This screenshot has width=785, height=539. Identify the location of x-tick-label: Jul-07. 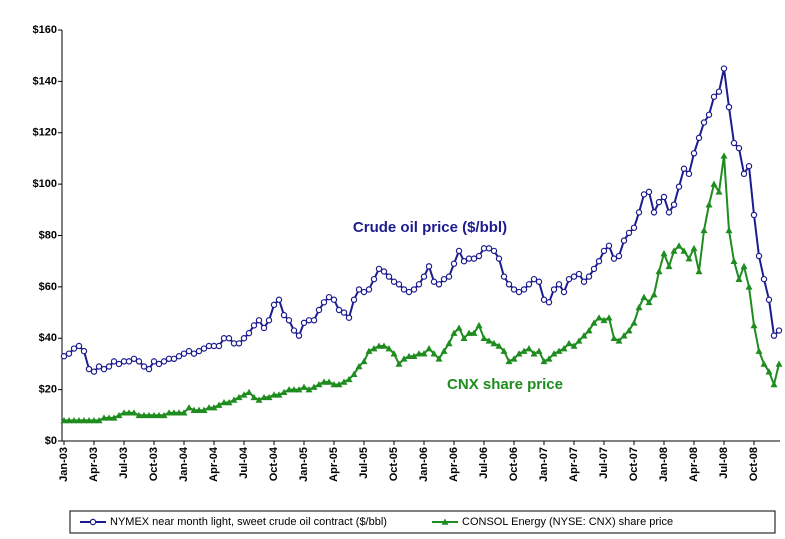
(604, 463).